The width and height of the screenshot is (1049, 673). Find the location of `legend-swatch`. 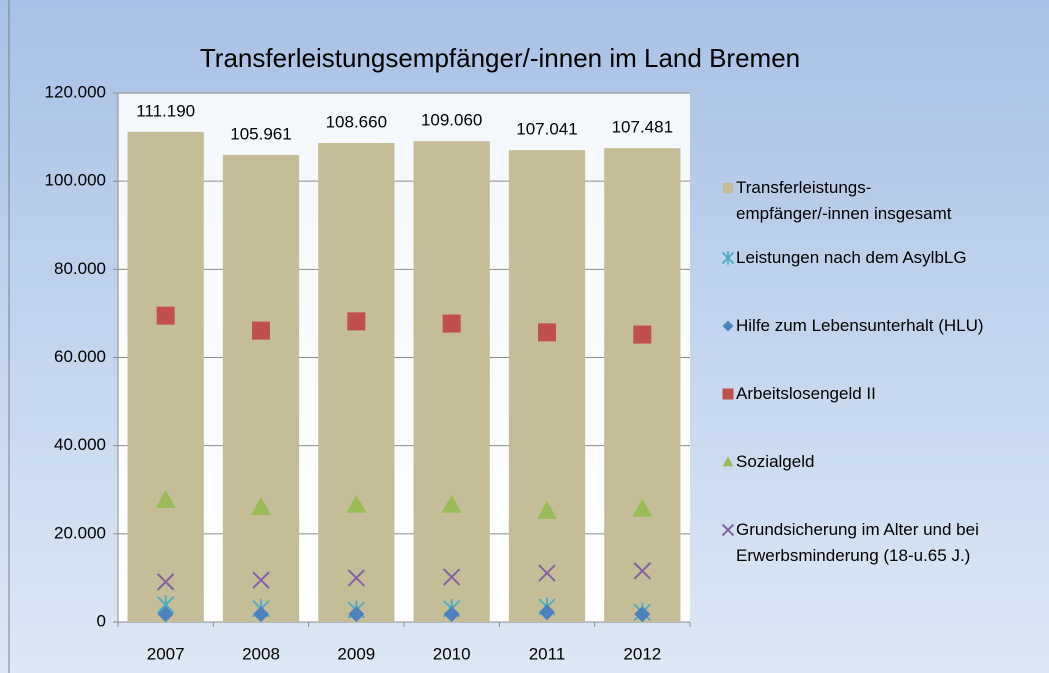

legend-swatch is located at coordinates (728, 188).